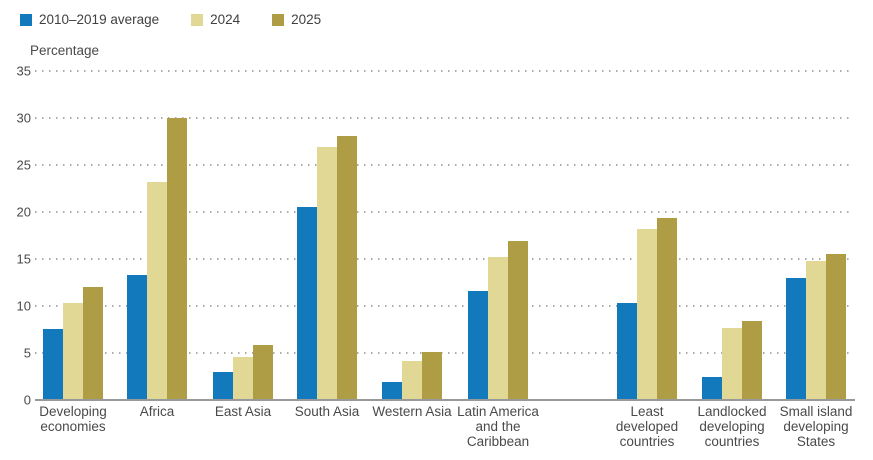 The image size is (873, 460). Describe the element at coordinates (307, 303) in the screenshot. I see `bar-2010-2019-average-south-asia` at that location.